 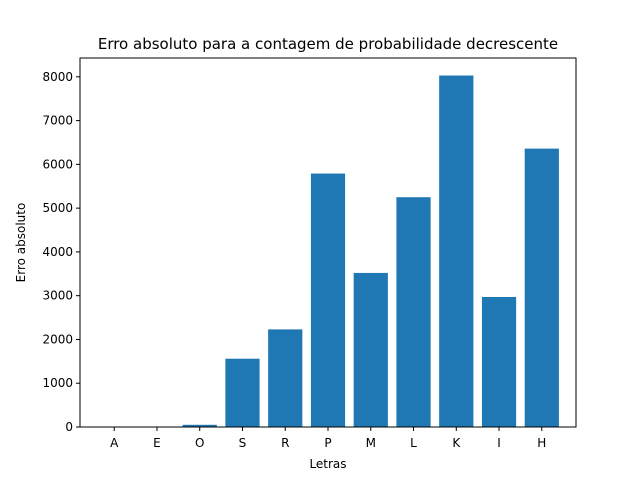 What do you see at coordinates (285, 443) in the screenshot?
I see `x-tick-label-R: R` at bounding box center [285, 443].